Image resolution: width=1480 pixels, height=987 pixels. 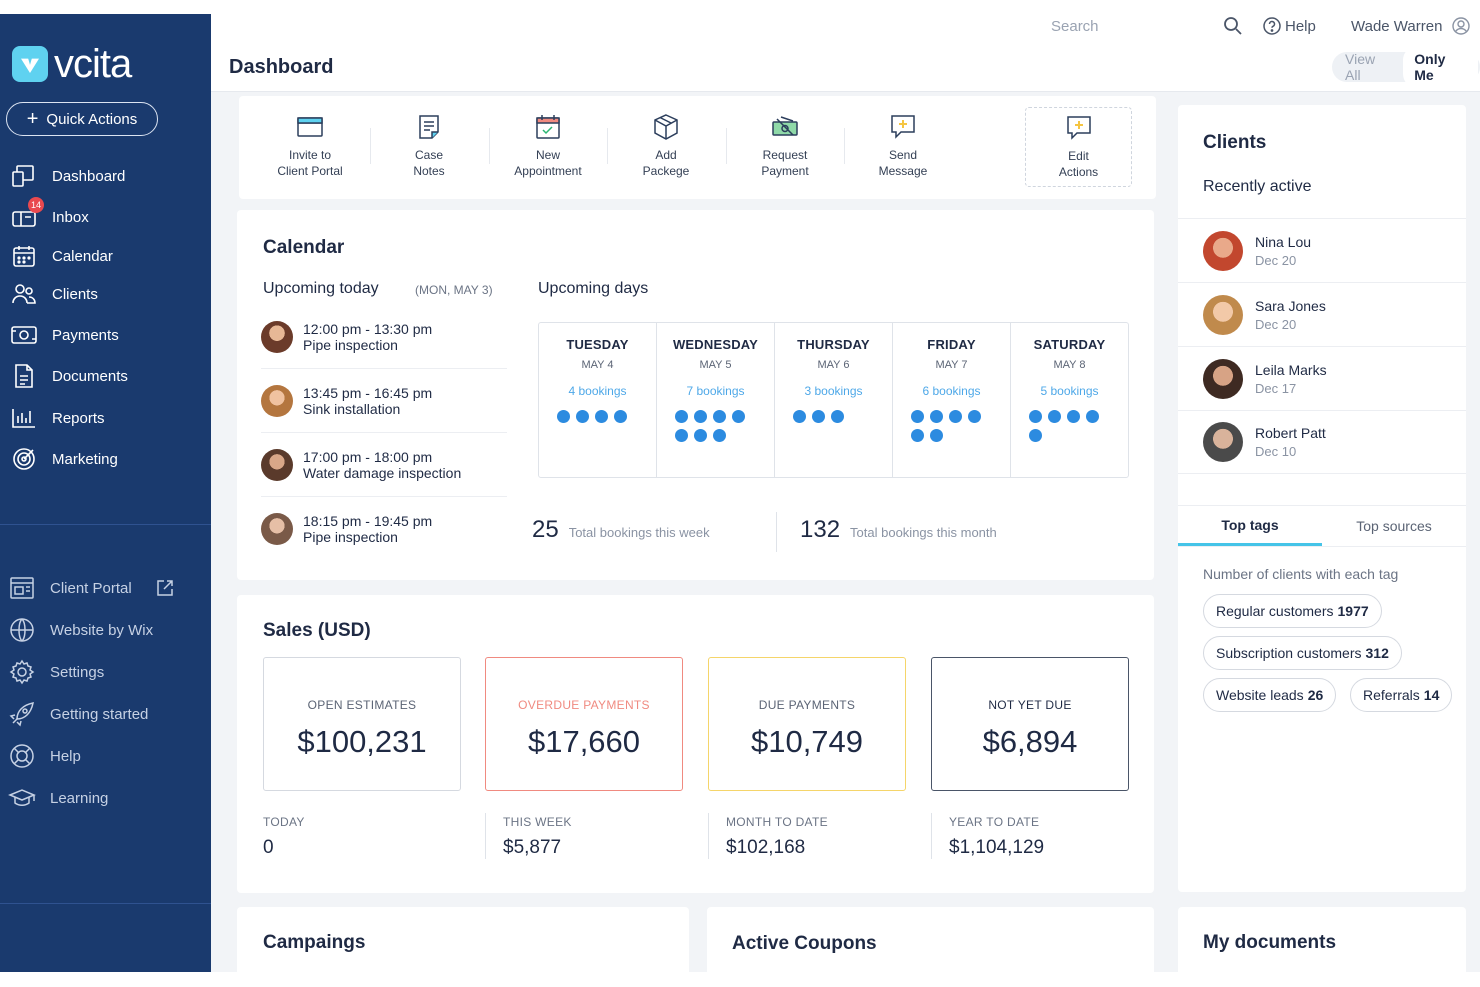 What do you see at coordinates (1289, 26) in the screenshot?
I see `help-button: Help` at bounding box center [1289, 26].